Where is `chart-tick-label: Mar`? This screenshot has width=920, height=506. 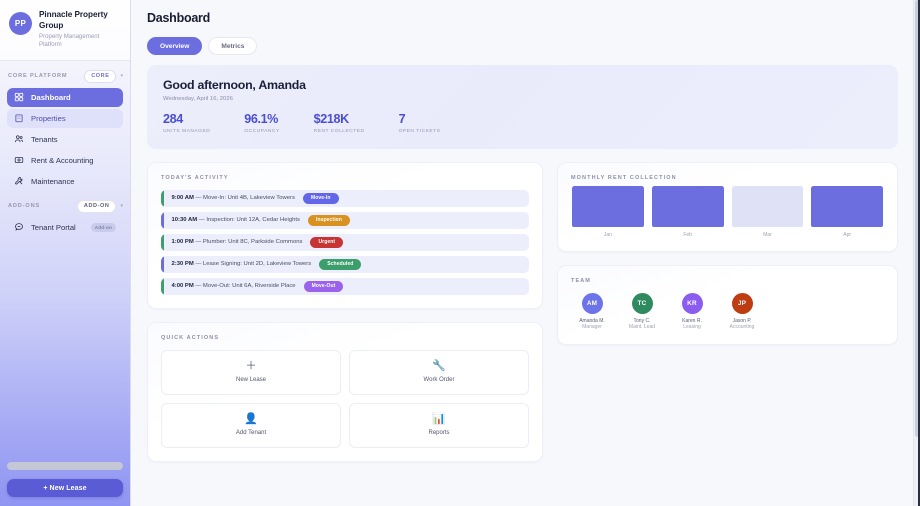 chart-tick-label: Mar is located at coordinates (767, 234).